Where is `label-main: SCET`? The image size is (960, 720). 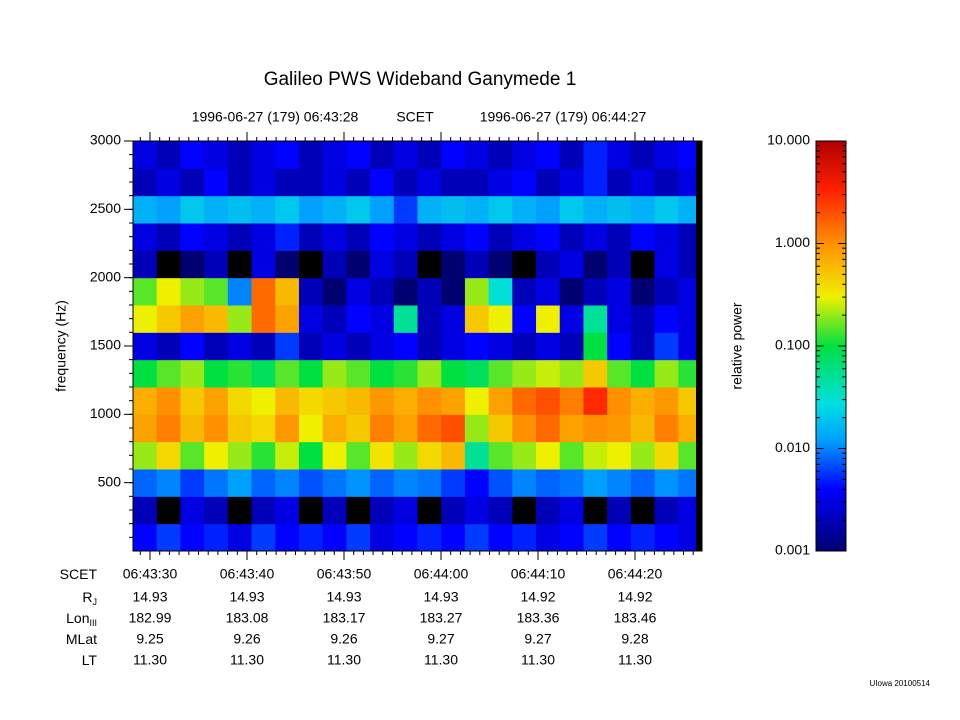 label-main: SCET is located at coordinates (79, 574).